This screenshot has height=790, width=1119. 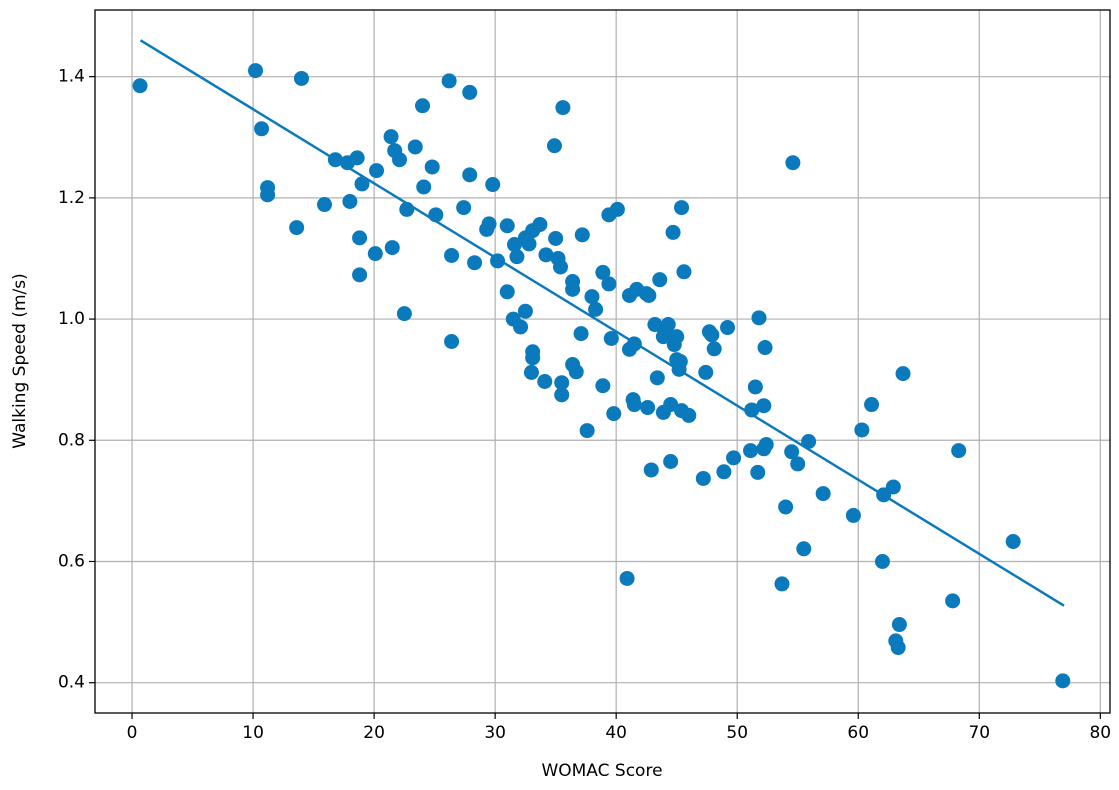 I want to click on y-tick-label: 0.6, so click(x=71, y=561).